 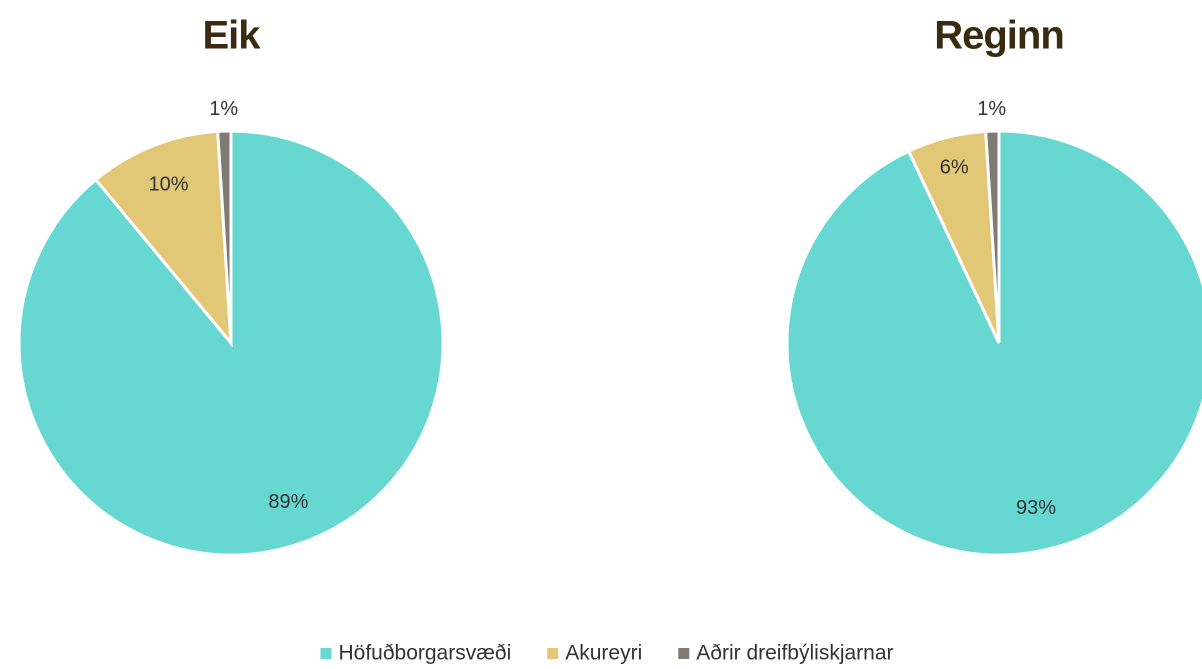 What do you see at coordinates (424, 653) in the screenshot?
I see `legend-label: Höfuðborgarsvæði` at bounding box center [424, 653].